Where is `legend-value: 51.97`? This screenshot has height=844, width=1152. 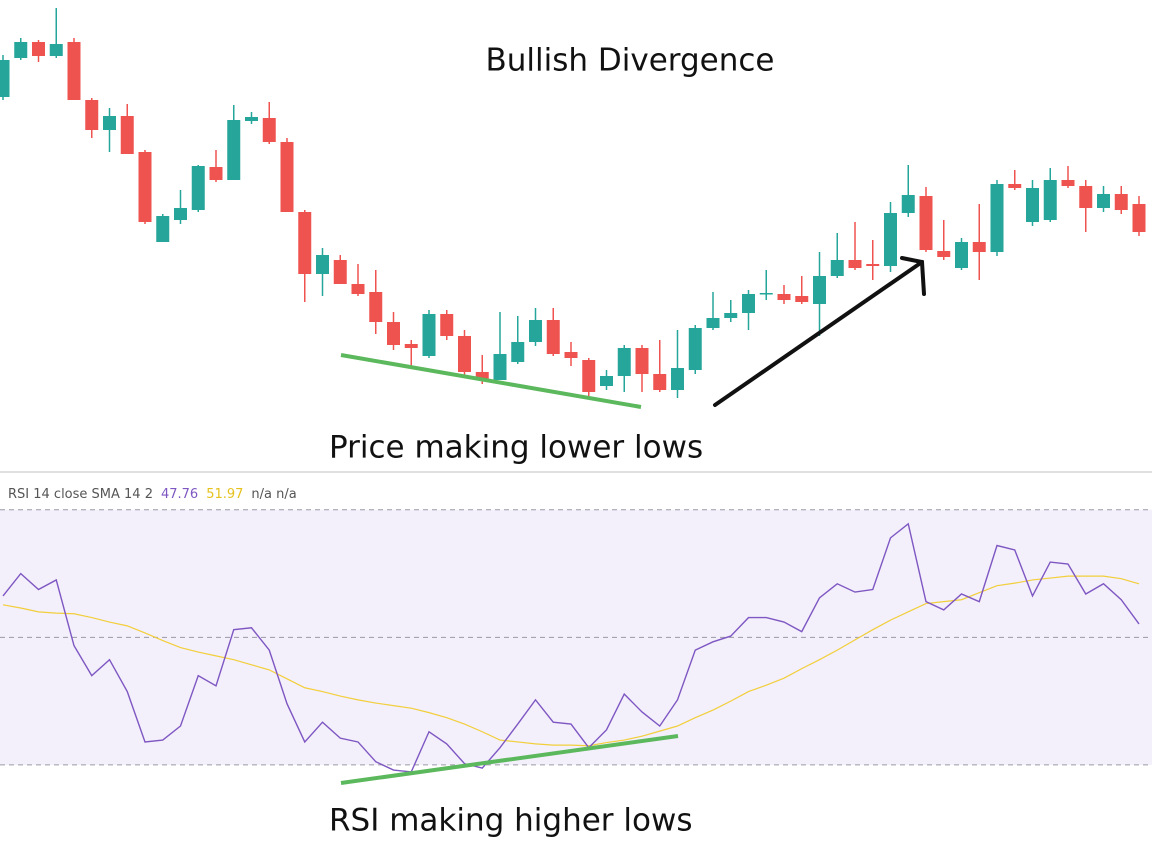 legend-value: 51.97 is located at coordinates (224, 494).